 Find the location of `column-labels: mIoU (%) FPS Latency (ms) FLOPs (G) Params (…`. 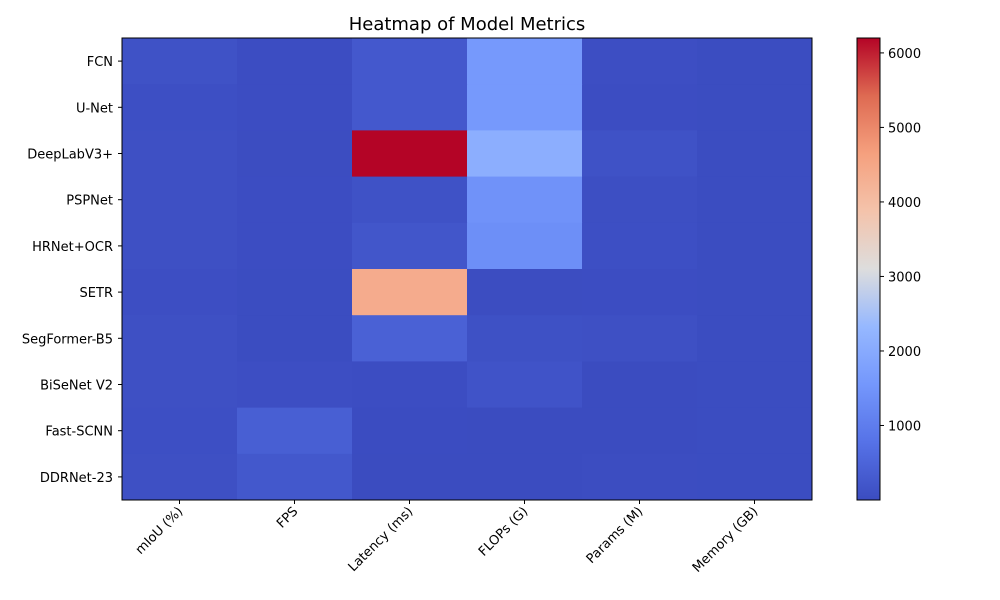

column-labels: mIoU (%) FPS Latency (ms) FLOPs (G) Params (… is located at coordinates (447, 538).